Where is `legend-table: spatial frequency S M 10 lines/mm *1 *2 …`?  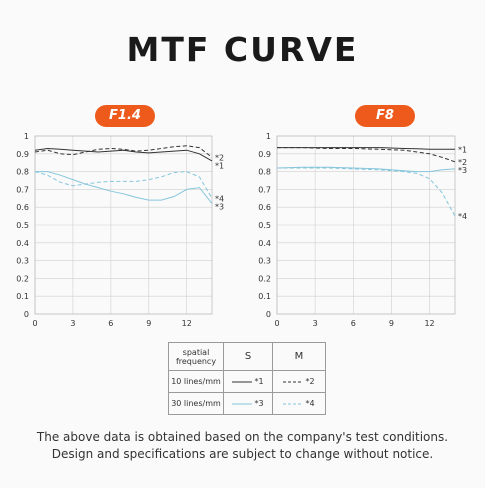 legend-table: spatial frequency S M 10 lines/mm *1 *2 … is located at coordinates (247, 378).